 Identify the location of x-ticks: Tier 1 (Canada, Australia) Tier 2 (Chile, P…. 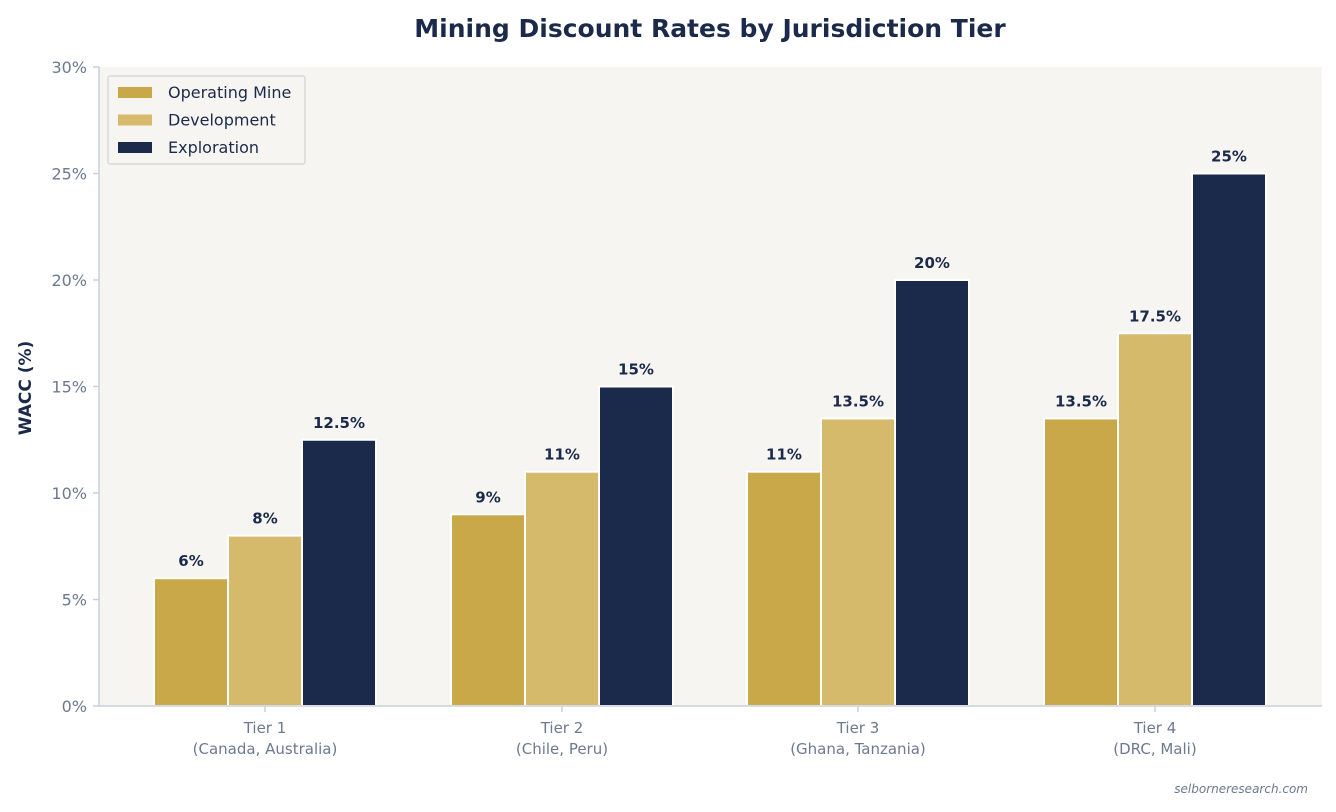
(695, 732).